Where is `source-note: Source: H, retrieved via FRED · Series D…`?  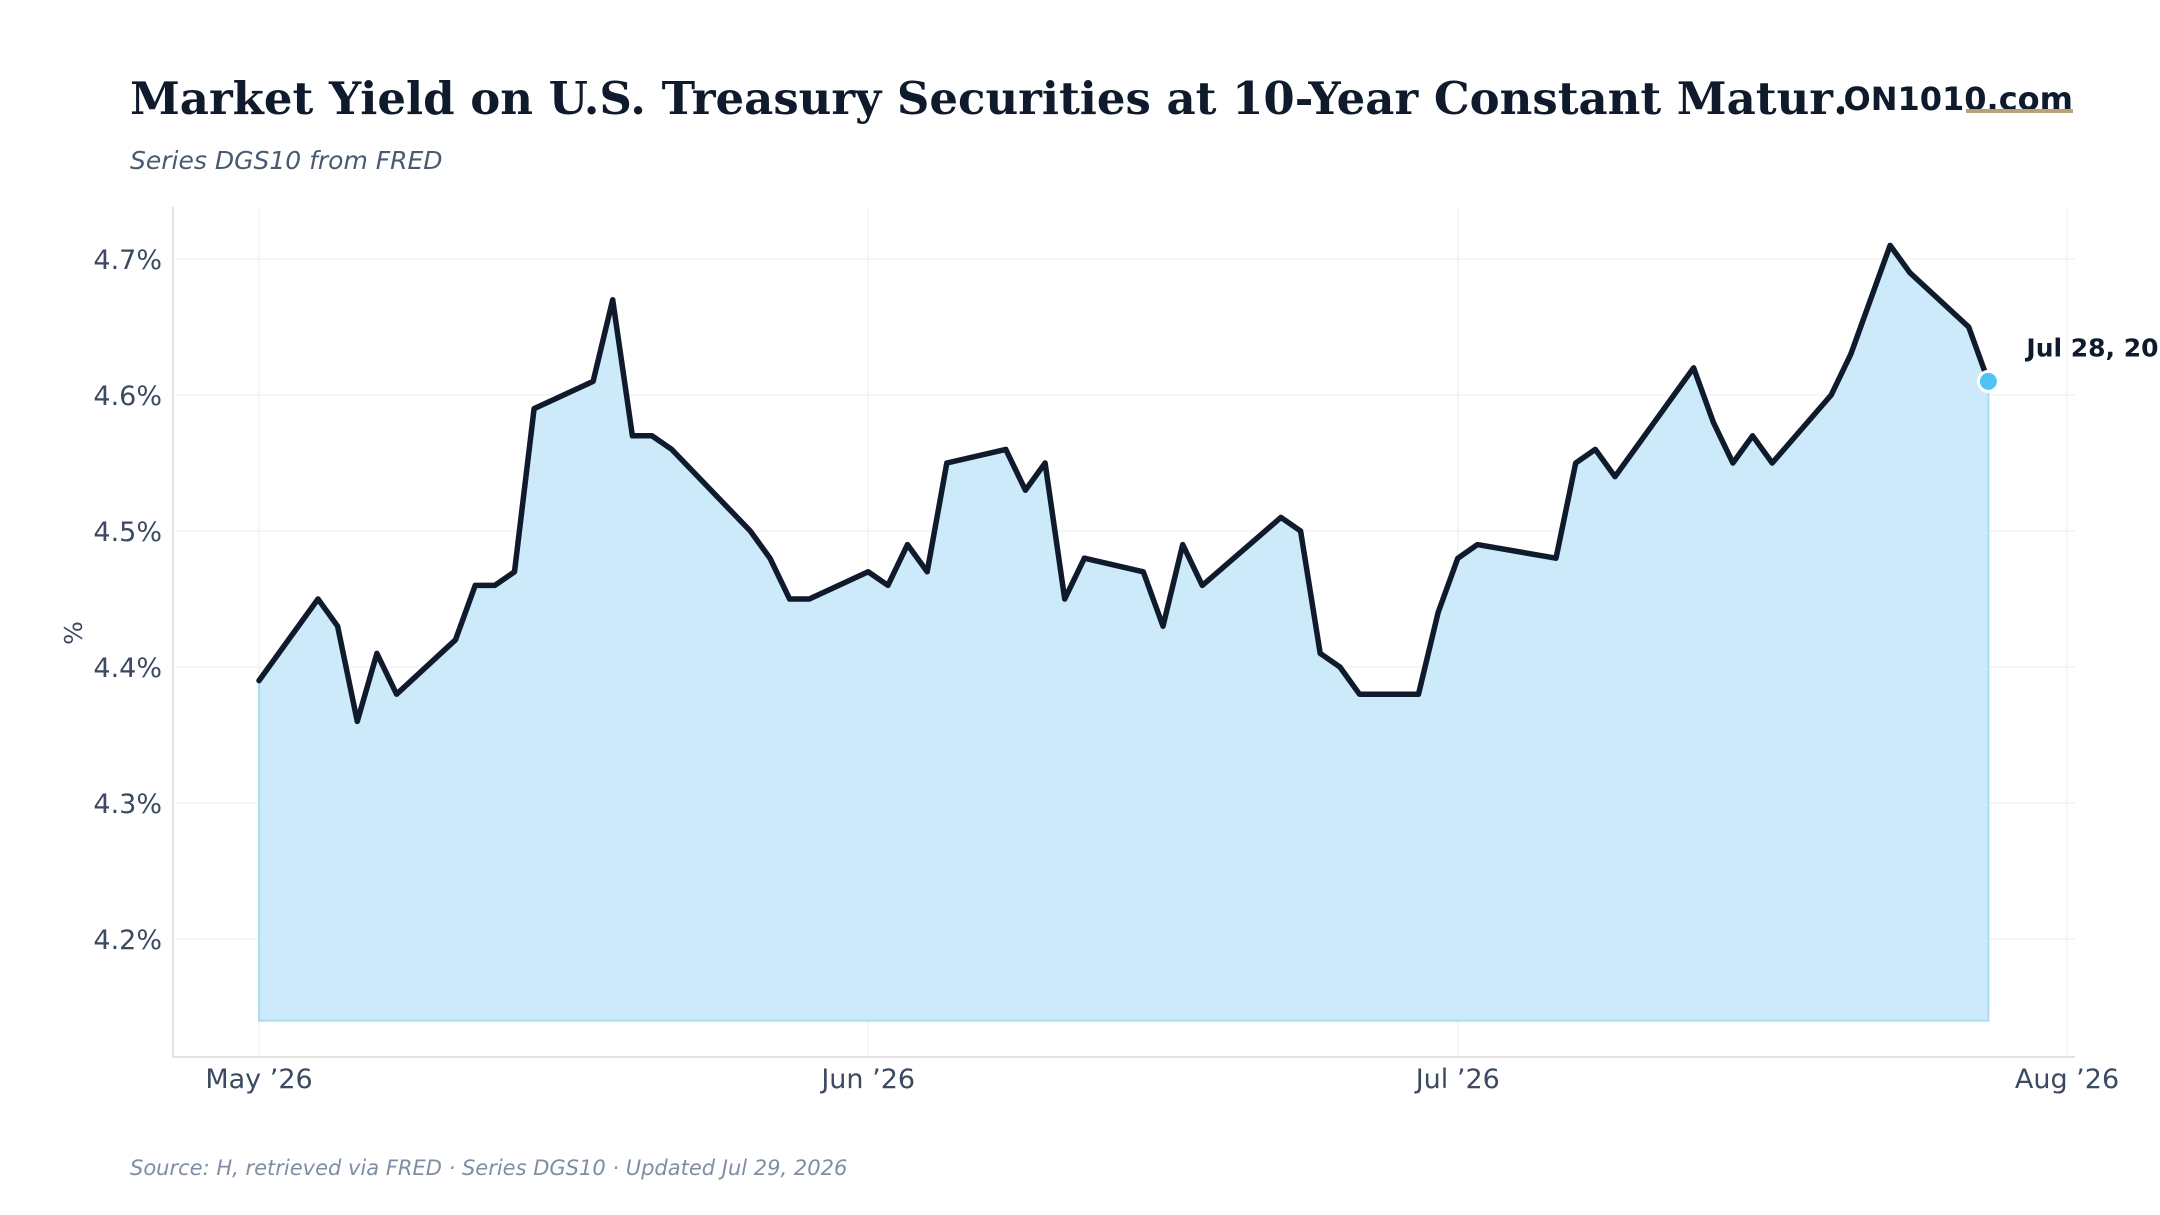 source-note: Source: H, retrieved via FRED · Series D… is located at coordinates (489, 1168).